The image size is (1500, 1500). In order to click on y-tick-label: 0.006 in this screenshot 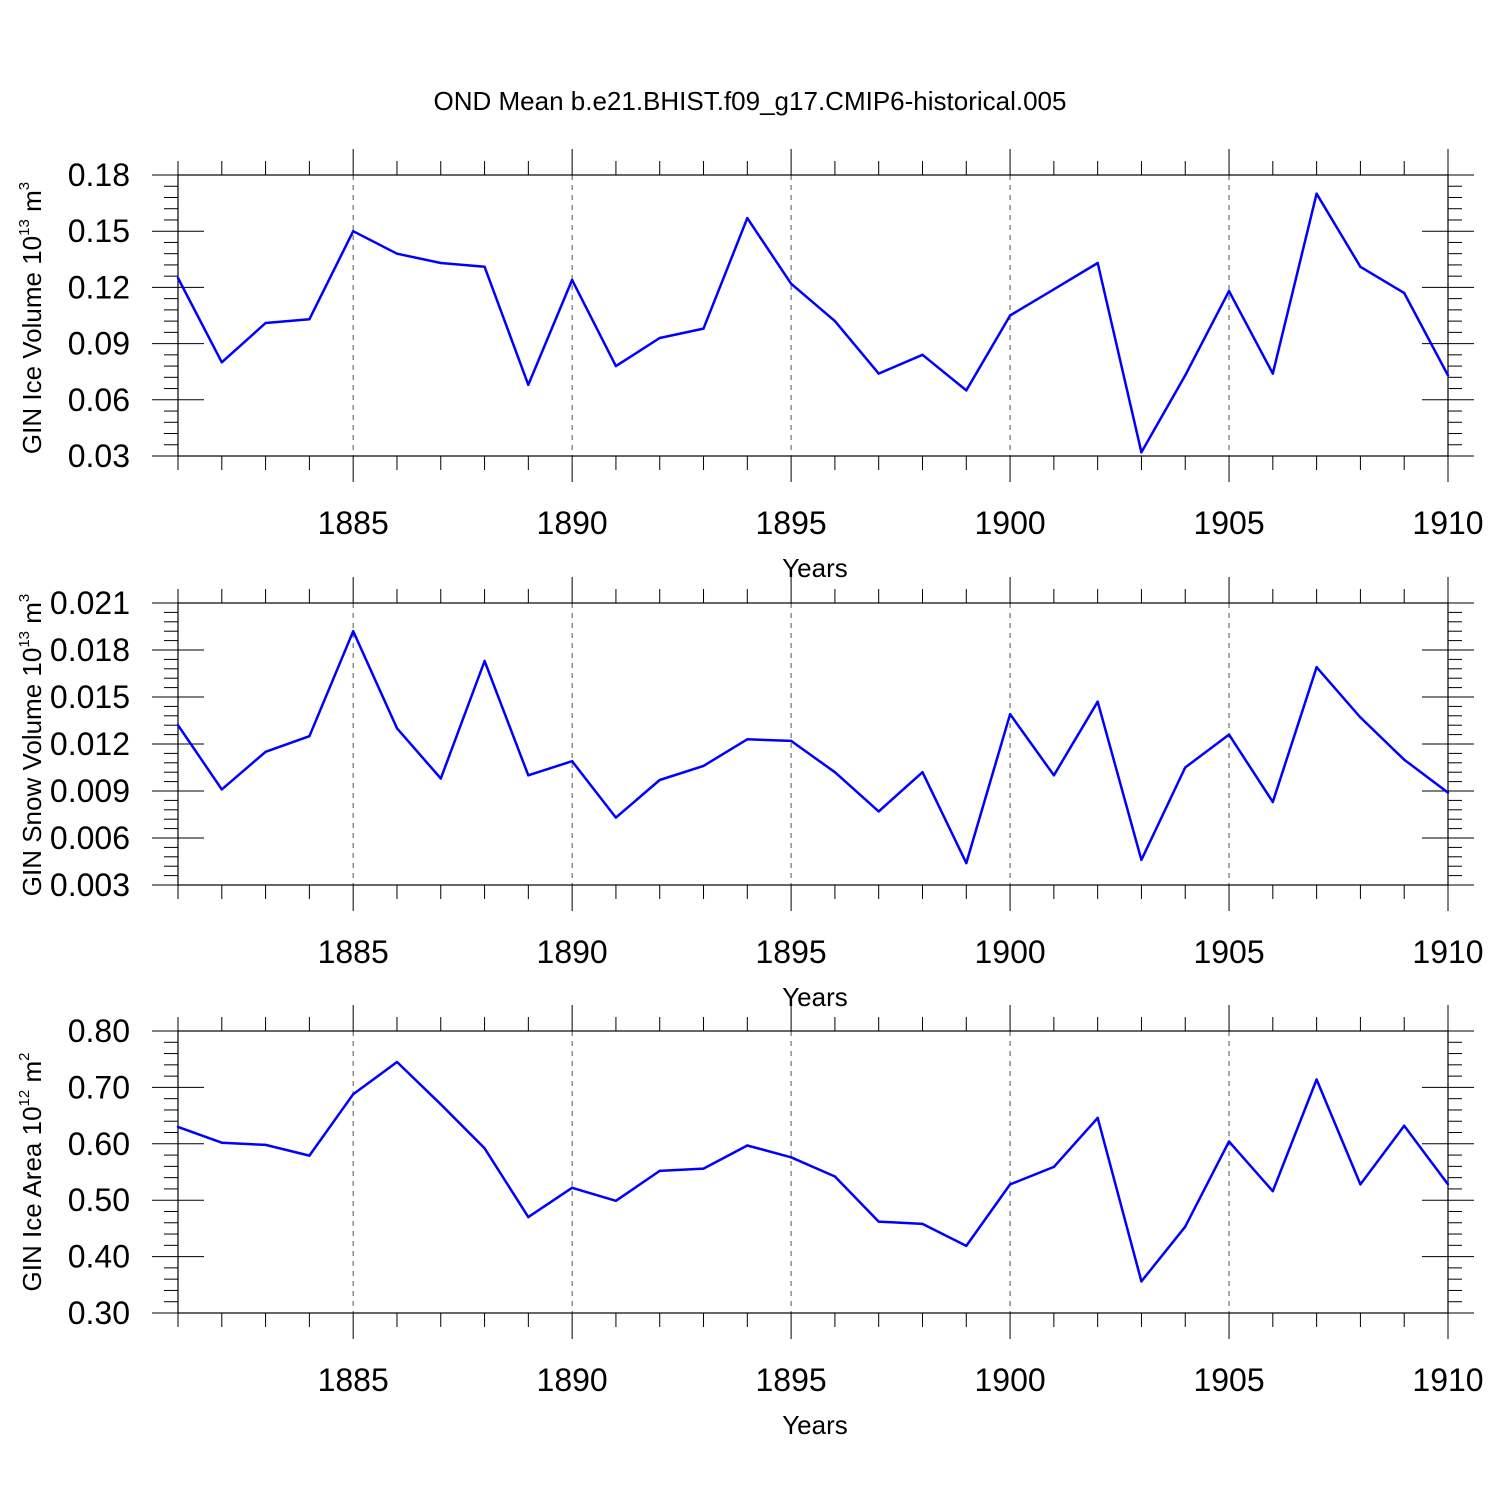, I will do `click(90, 838)`.